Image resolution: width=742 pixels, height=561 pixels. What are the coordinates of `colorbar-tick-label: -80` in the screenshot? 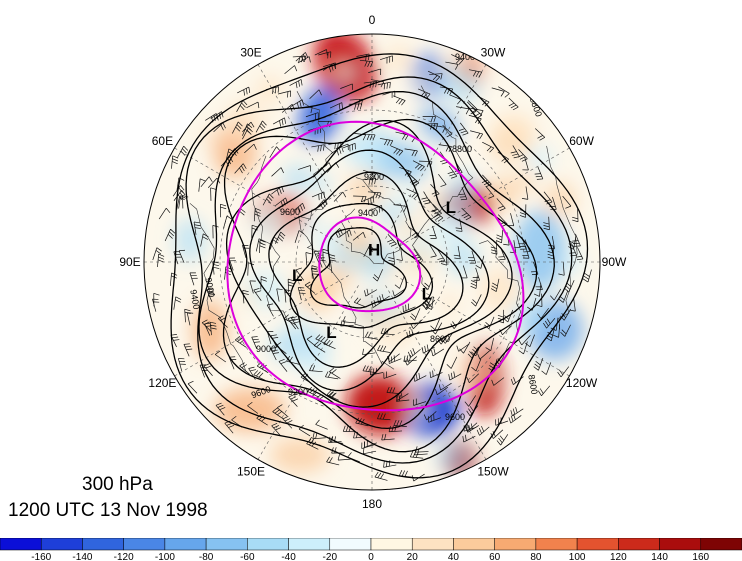 It's located at (206, 556).